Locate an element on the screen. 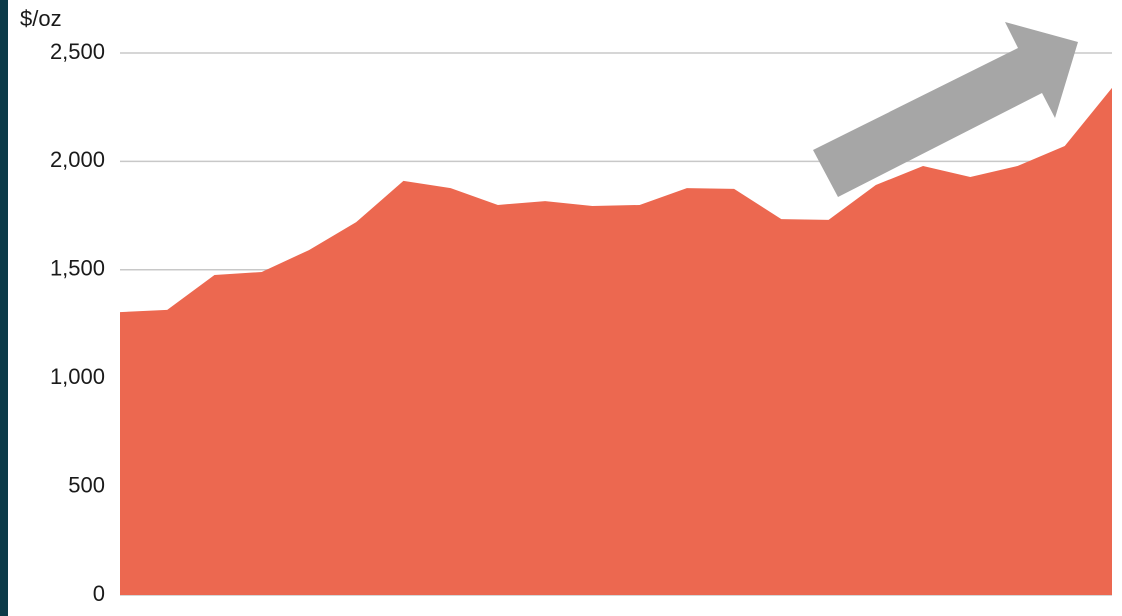 The image size is (1122, 616). y-tick-label: 1,500 is located at coordinates (77, 268).